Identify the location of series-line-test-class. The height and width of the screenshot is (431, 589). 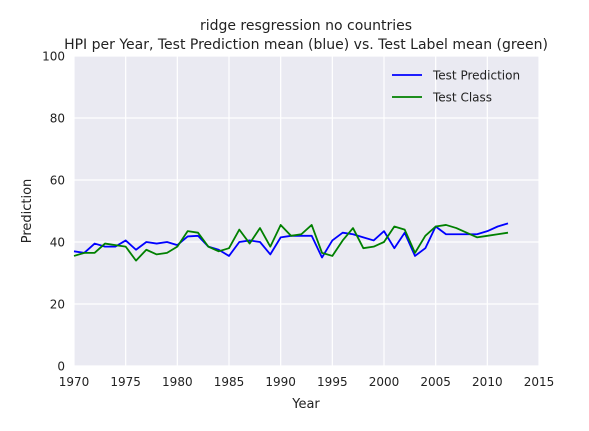
(291, 243).